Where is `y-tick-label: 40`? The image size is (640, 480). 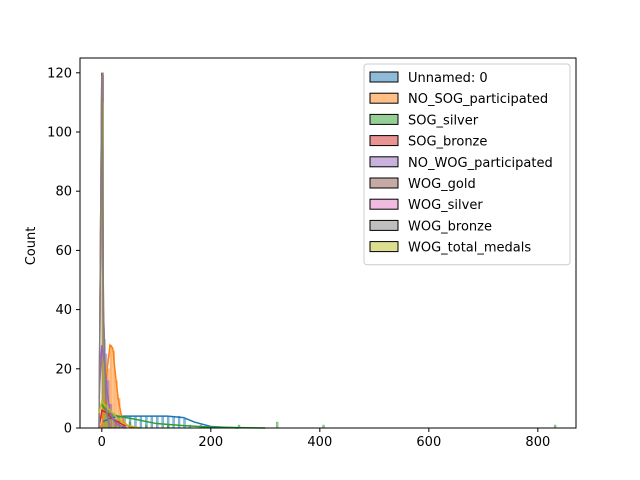
y-tick-label: 40 is located at coordinates (63, 310).